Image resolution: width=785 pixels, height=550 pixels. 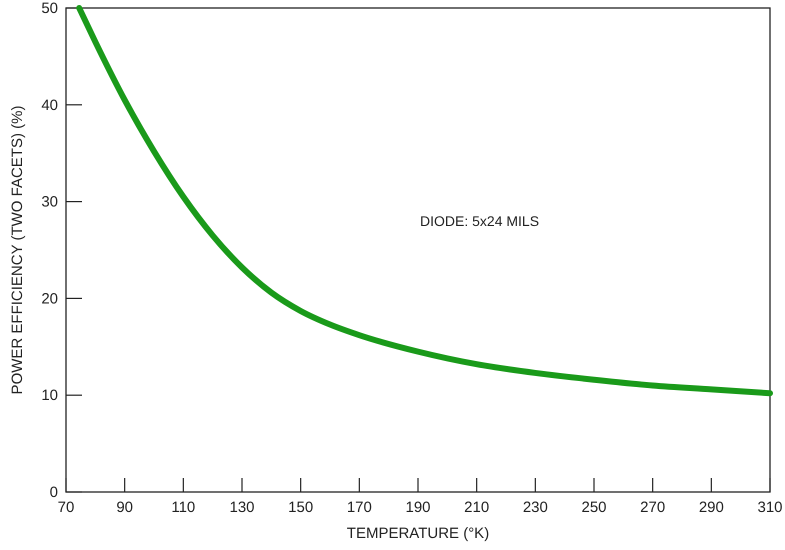 What do you see at coordinates (594, 507) in the screenshot?
I see `x-tick-label: 250` at bounding box center [594, 507].